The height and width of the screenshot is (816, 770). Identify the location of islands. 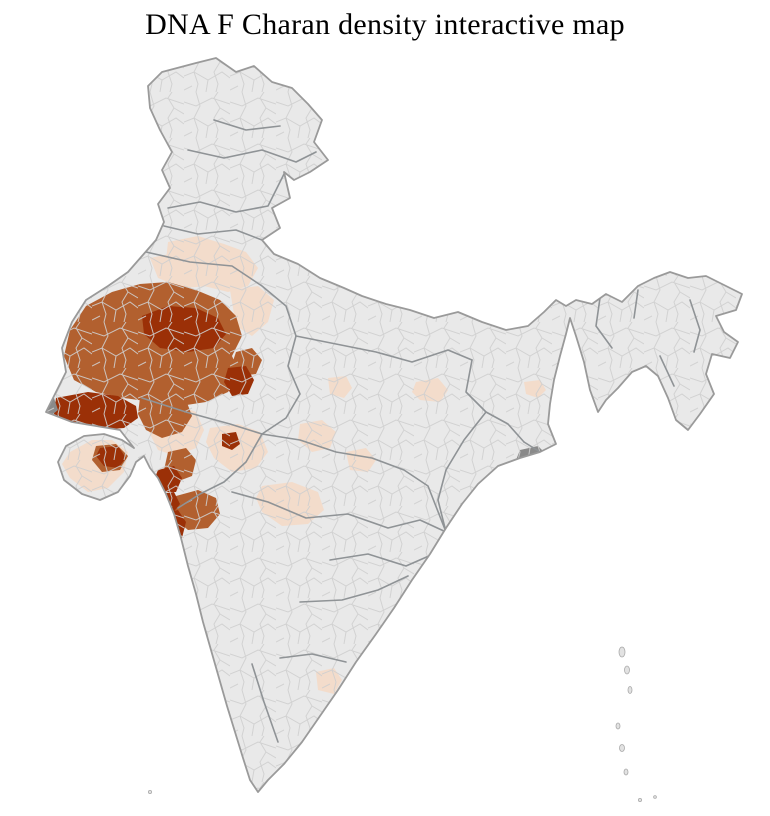
(402, 724).